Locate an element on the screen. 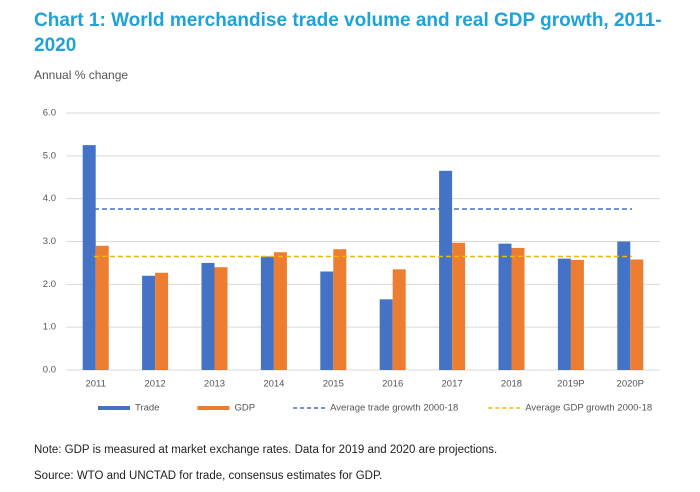 The width and height of the screenshot is (700, 492). x-tick-label: 2020P is located at coordinates (630, 384).